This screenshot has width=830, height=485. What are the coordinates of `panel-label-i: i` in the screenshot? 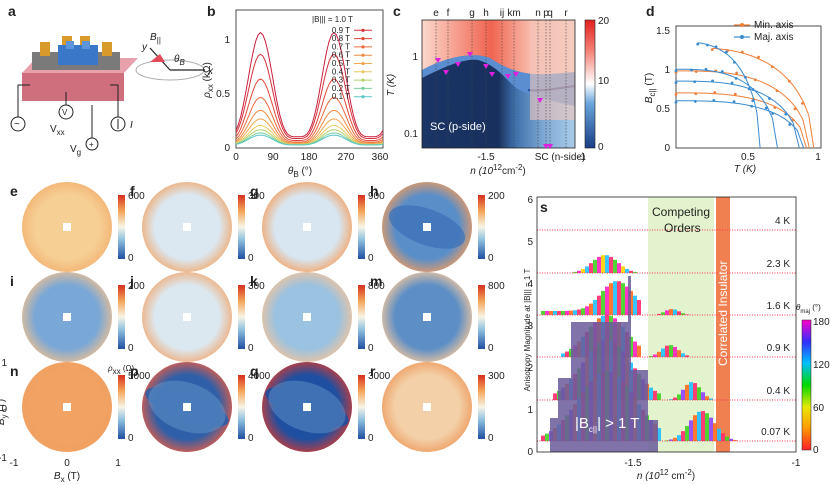 It's located at (12, 281).